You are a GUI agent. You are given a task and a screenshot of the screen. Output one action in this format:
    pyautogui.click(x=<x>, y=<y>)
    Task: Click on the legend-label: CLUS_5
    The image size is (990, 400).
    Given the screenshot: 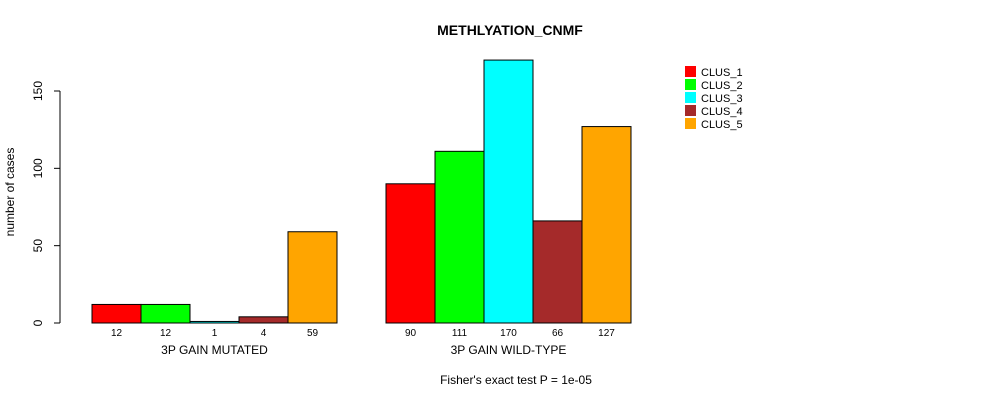 What is the action you would take?
    pyautogui.click(x=722, y=125)
    